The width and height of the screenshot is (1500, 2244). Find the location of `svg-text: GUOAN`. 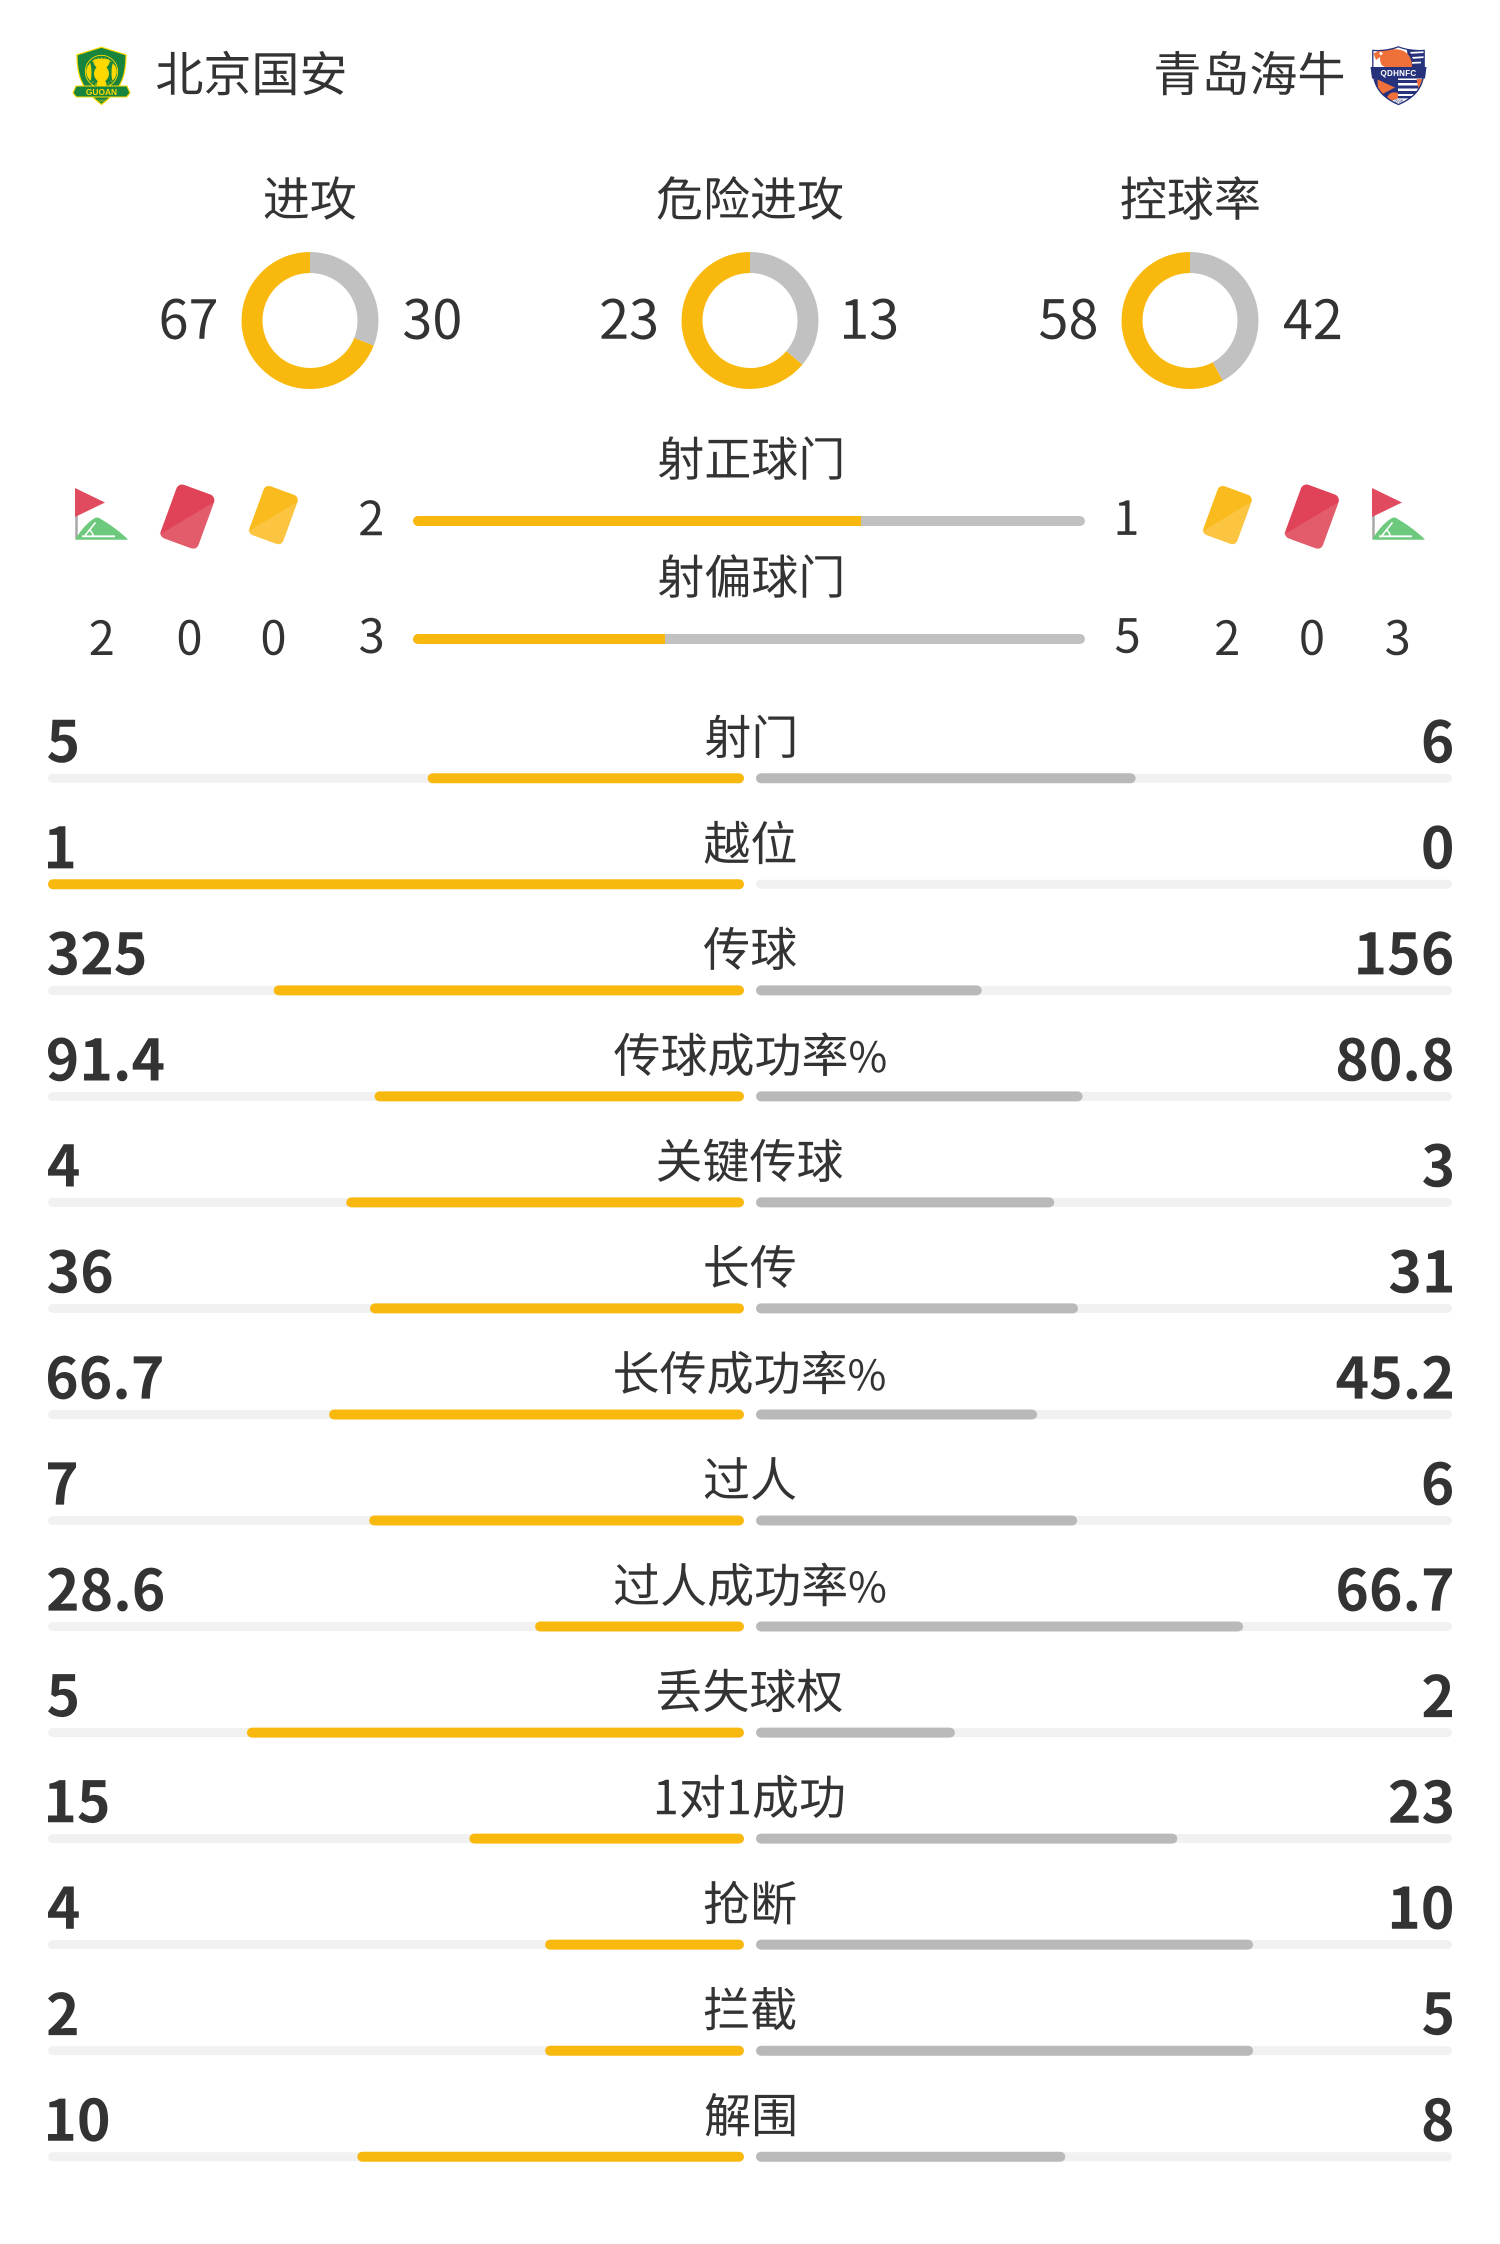

svg-text: GUOAN is located at coordinates (101, 92).